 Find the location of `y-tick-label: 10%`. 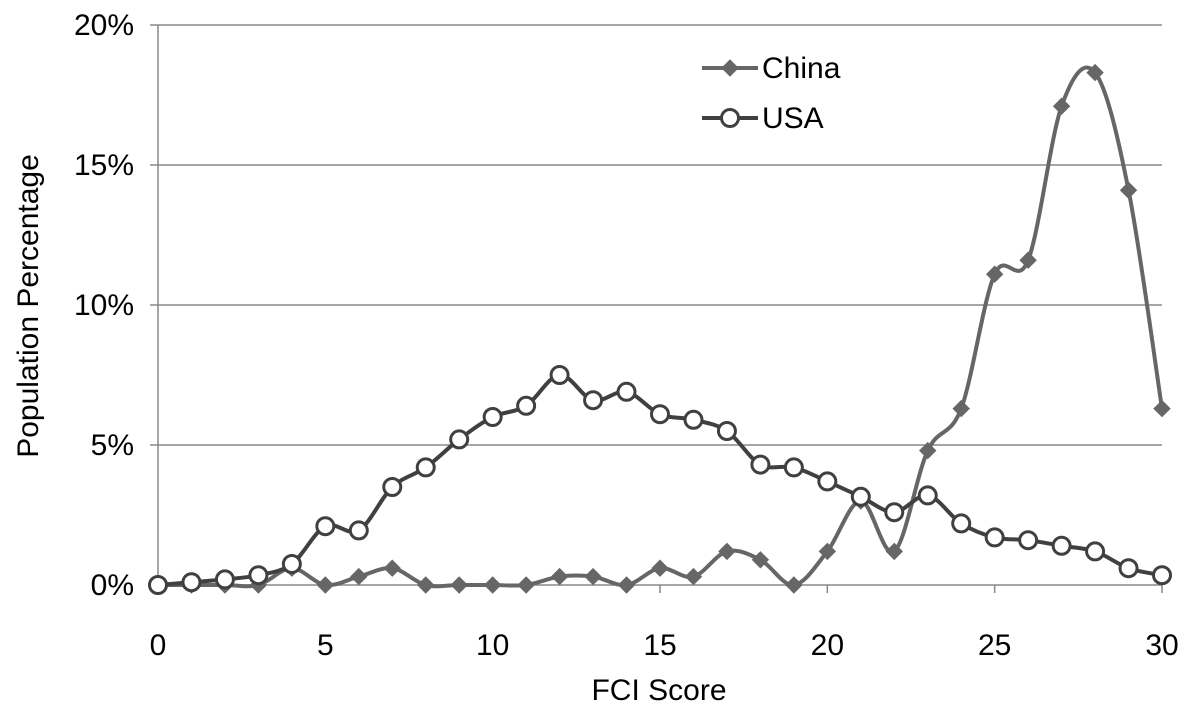

y-tick-label: 10% is located at coordinates (104, 305).